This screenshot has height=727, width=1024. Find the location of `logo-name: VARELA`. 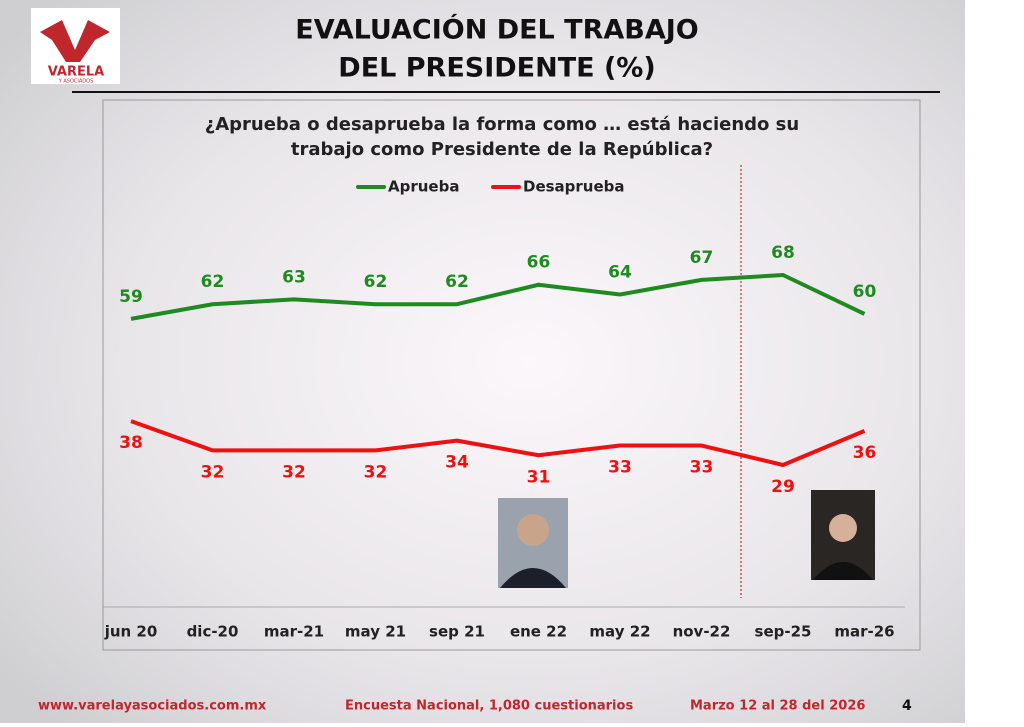

logo-name: VARELA is located at coordinates (76, 72).